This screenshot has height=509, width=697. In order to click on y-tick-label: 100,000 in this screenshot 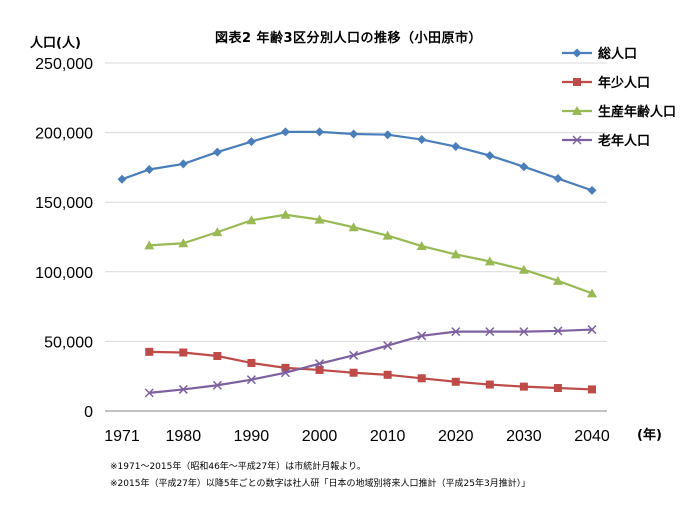, I will do `click(64, 273)`.